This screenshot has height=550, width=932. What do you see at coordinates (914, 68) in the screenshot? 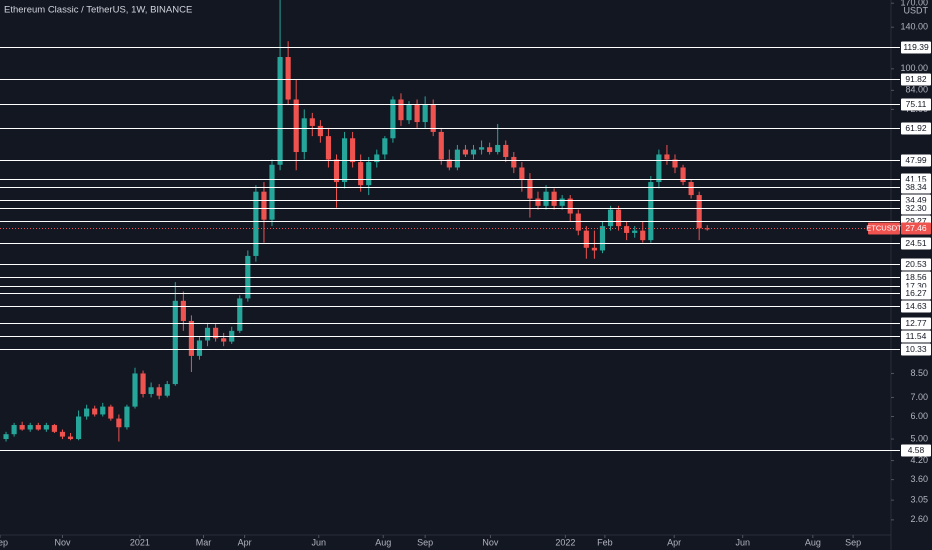
I see `y-tick-label: 100.00` at bounding box center [914, 68].